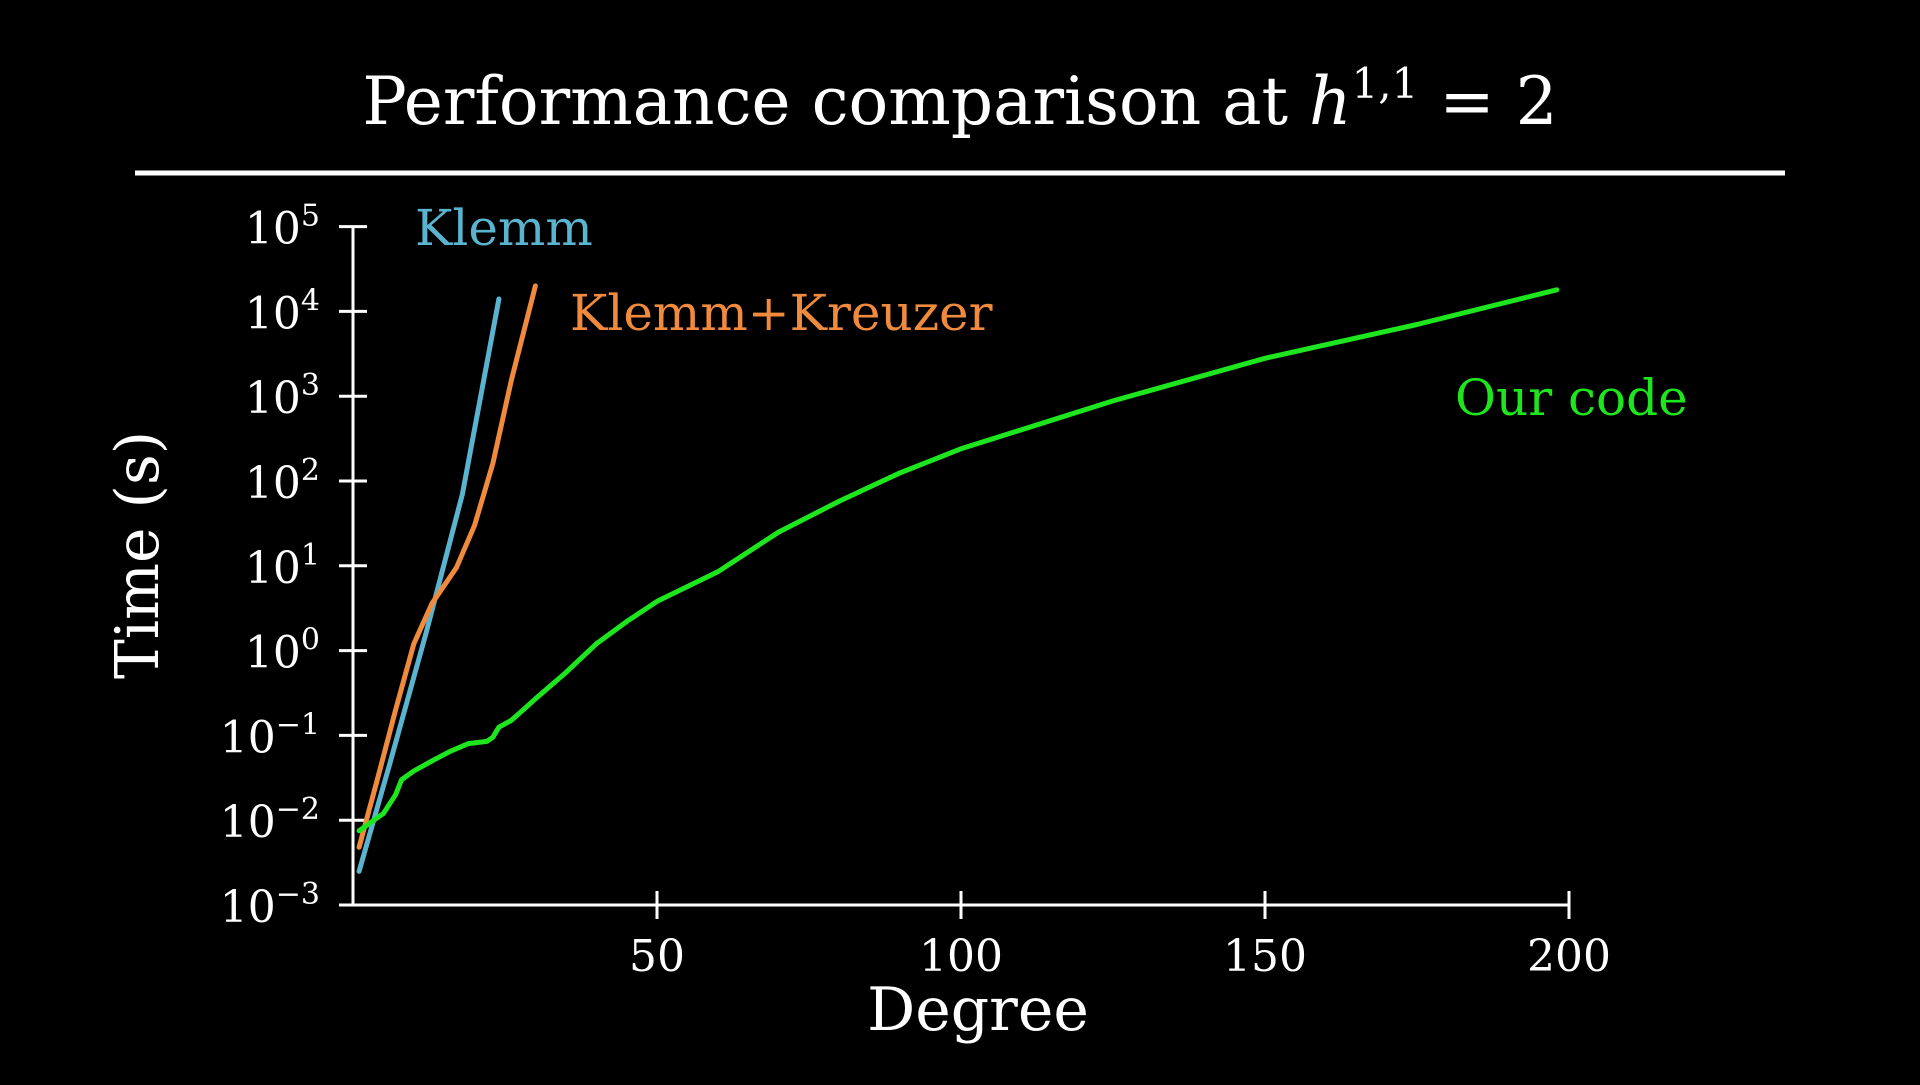  What do you see at coordinates (310, 300) in the screenshot?
I see `y-tick-label-exponent: 4` at bounding box center [310, 300].